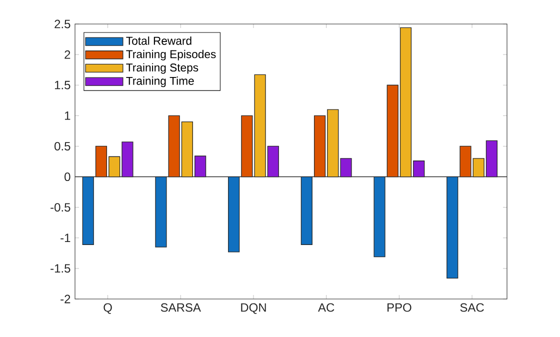  I want to click on x-tick-label: AC, so click(326, 307).